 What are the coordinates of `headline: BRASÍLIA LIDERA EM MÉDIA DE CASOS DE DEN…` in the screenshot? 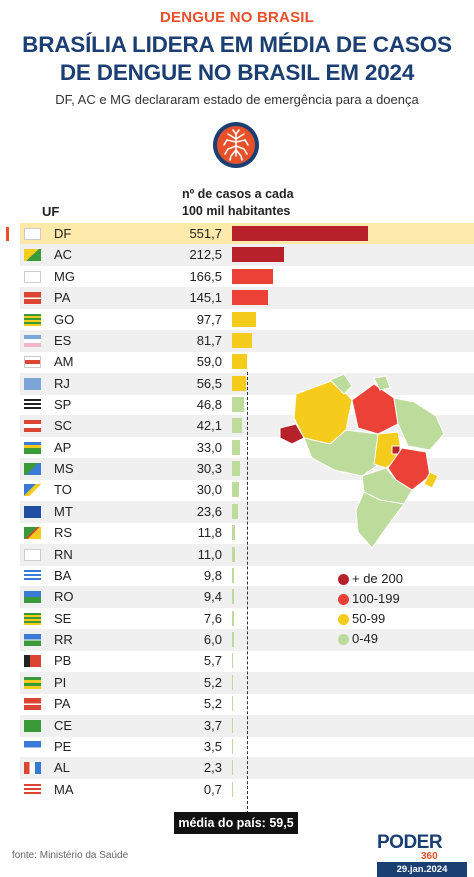 It's located at (237, 59).